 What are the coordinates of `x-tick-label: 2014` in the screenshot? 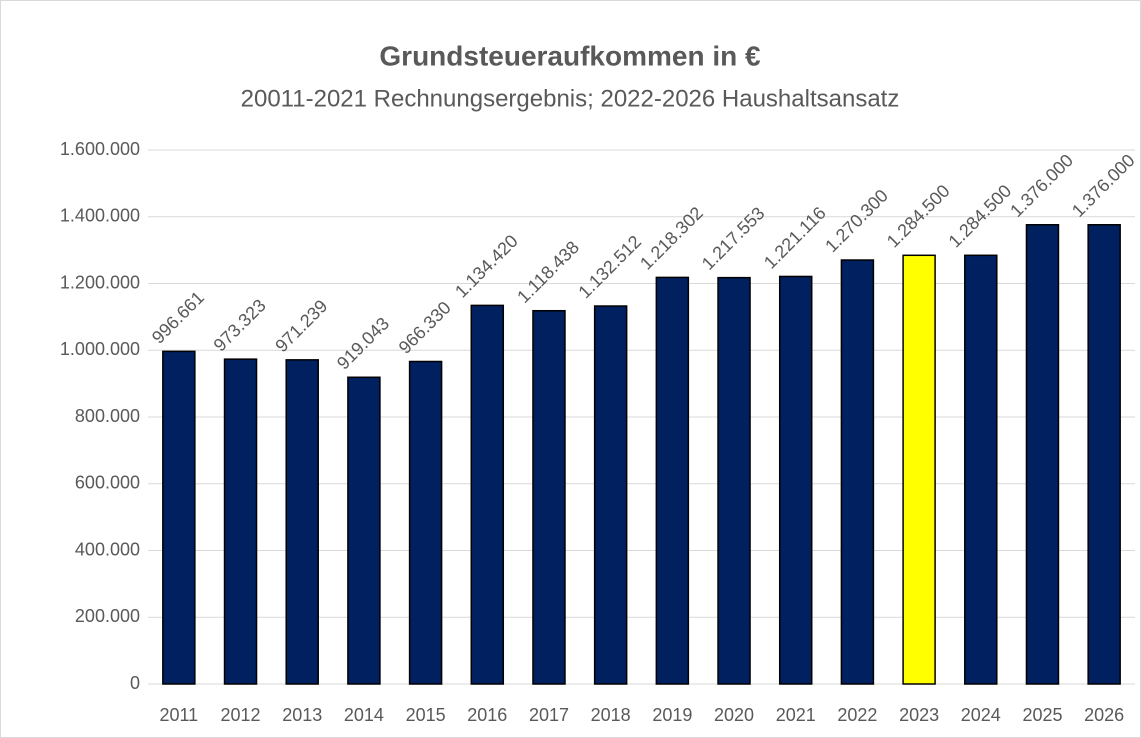 It's located at (364, 715).